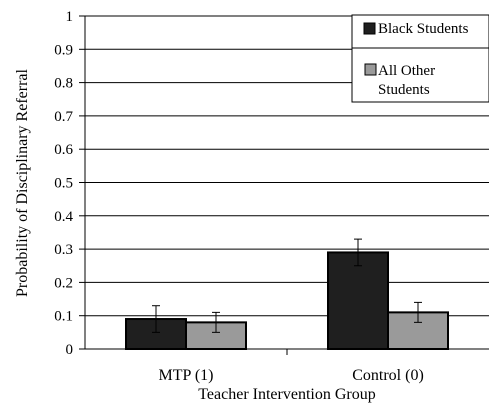 The image size is (489, 406). What do you see at coordinates (63, 283) in the screenshot?
I see `y-tick-label: 0.2` at bounding box center [63, 283].